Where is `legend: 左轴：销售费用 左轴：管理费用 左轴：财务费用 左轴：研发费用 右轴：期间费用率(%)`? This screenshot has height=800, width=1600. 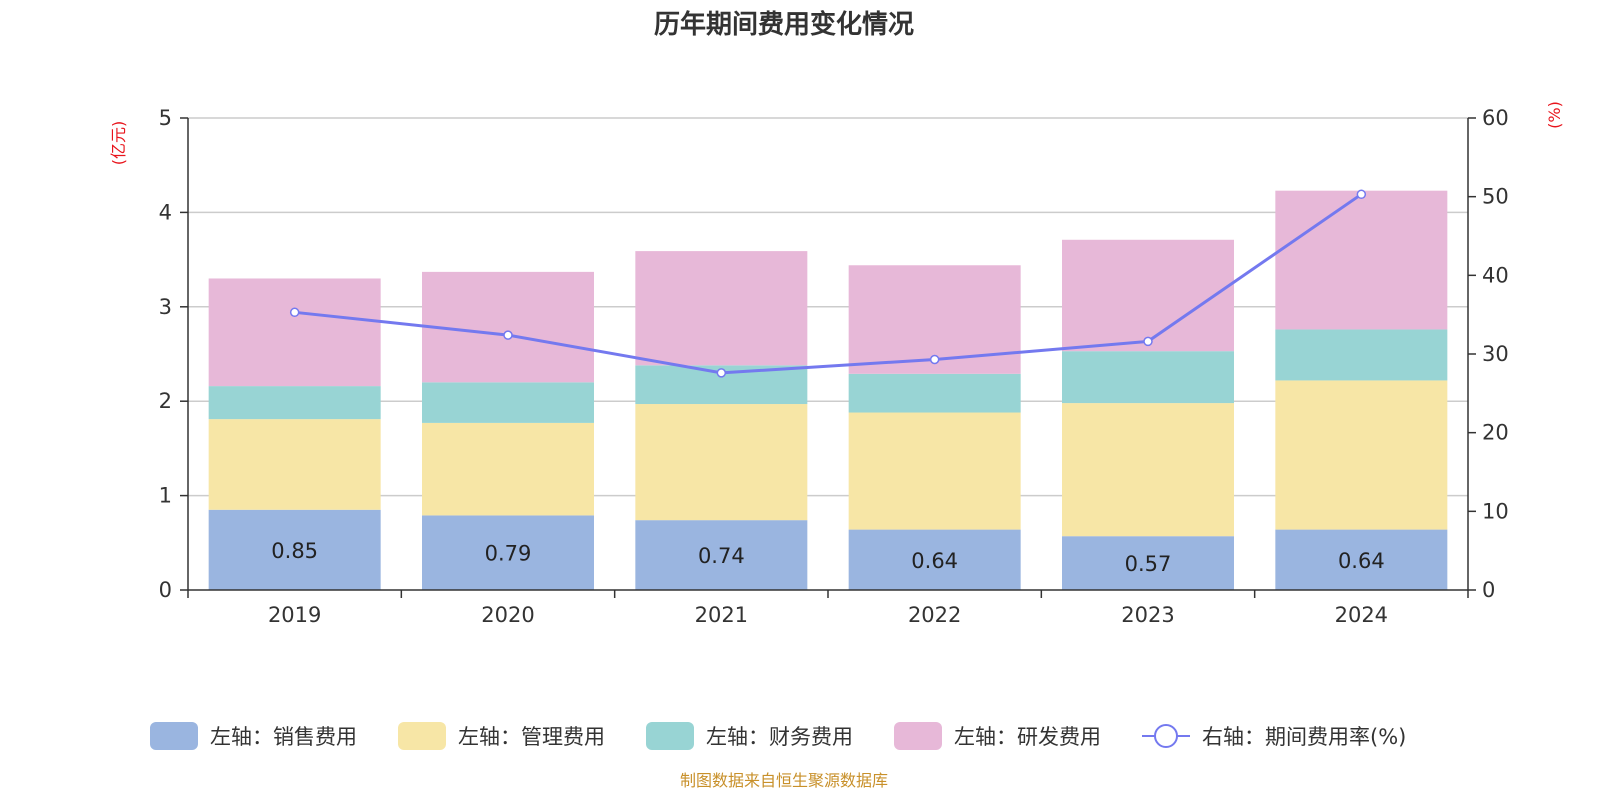
legend: 左轴：销售费用 左轴：管理费用 左轴：财务费用 左轴：研发费用 右轴：期间费用率(%) is located at coordinates (778, 736).